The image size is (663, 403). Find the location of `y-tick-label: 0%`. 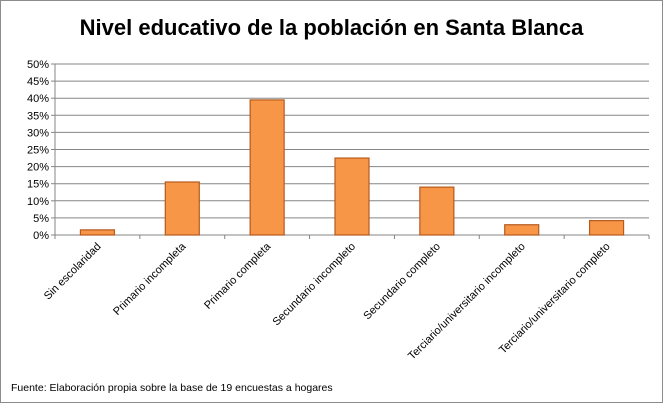

y-tick-label: 0% is located at coordinates (41, 236).